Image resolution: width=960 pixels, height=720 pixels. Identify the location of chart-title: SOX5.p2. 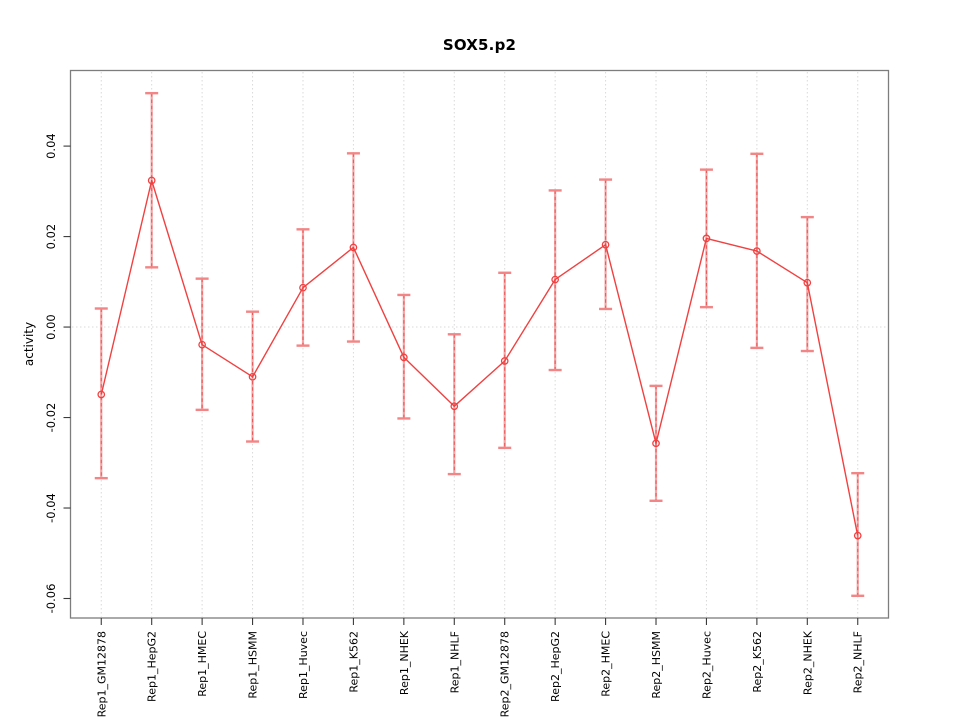
(479, 45).